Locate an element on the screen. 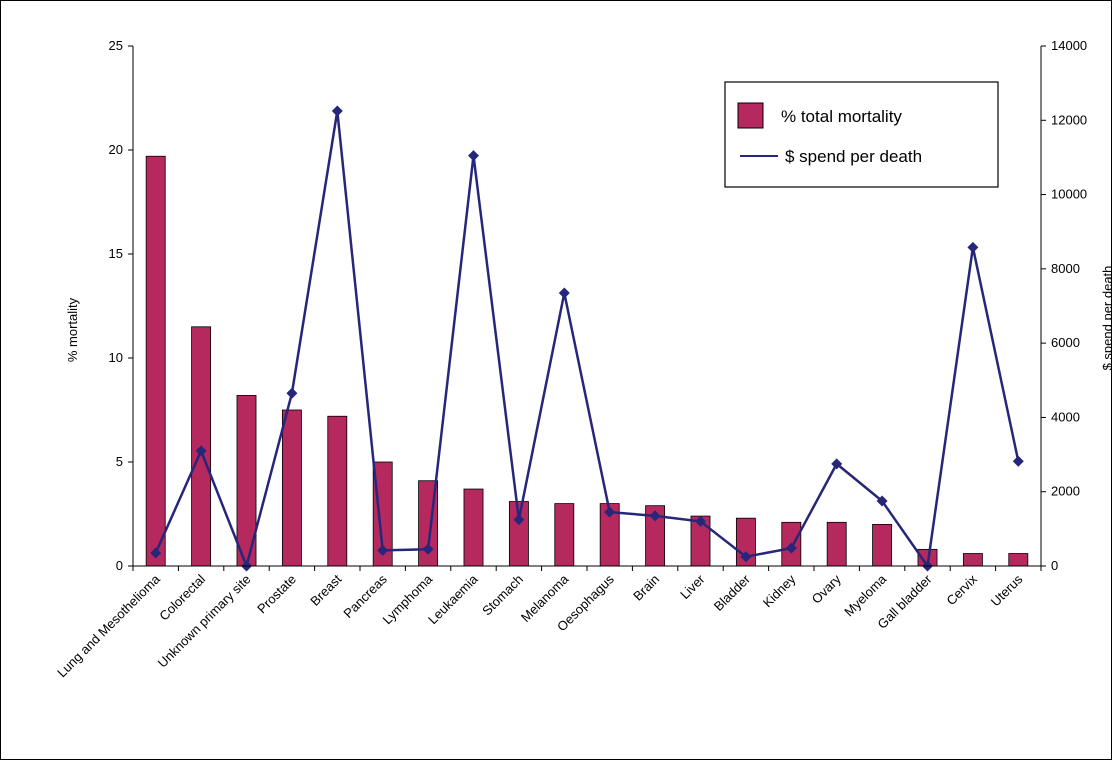  y2-tick-label: 14000 is located at coordinates (1069, 45).